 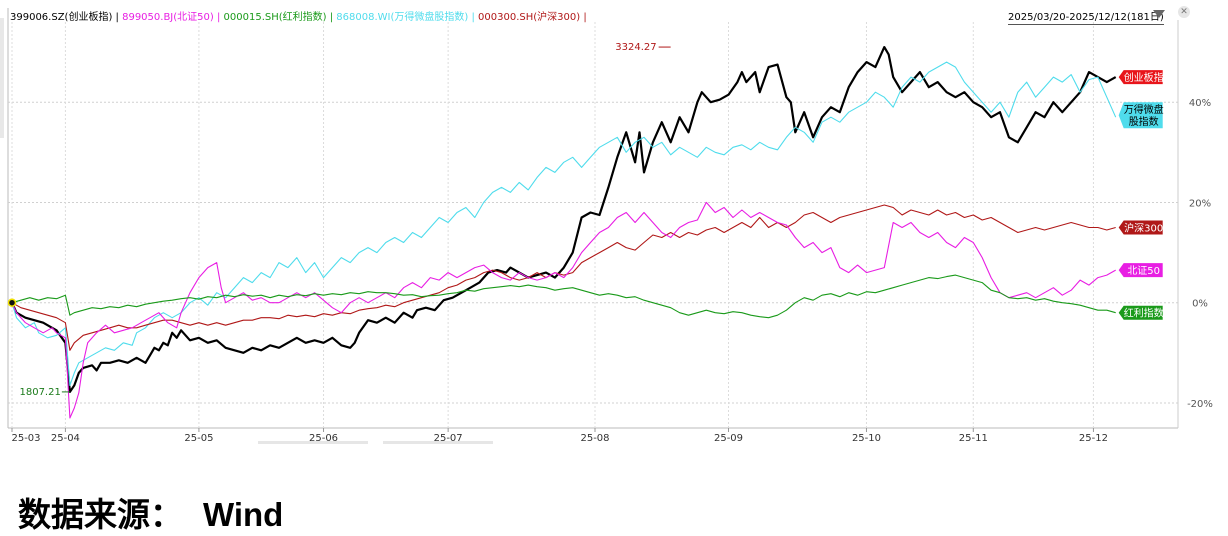 I want to click on source-label: 数据来源：, so click(x=100, y=514).